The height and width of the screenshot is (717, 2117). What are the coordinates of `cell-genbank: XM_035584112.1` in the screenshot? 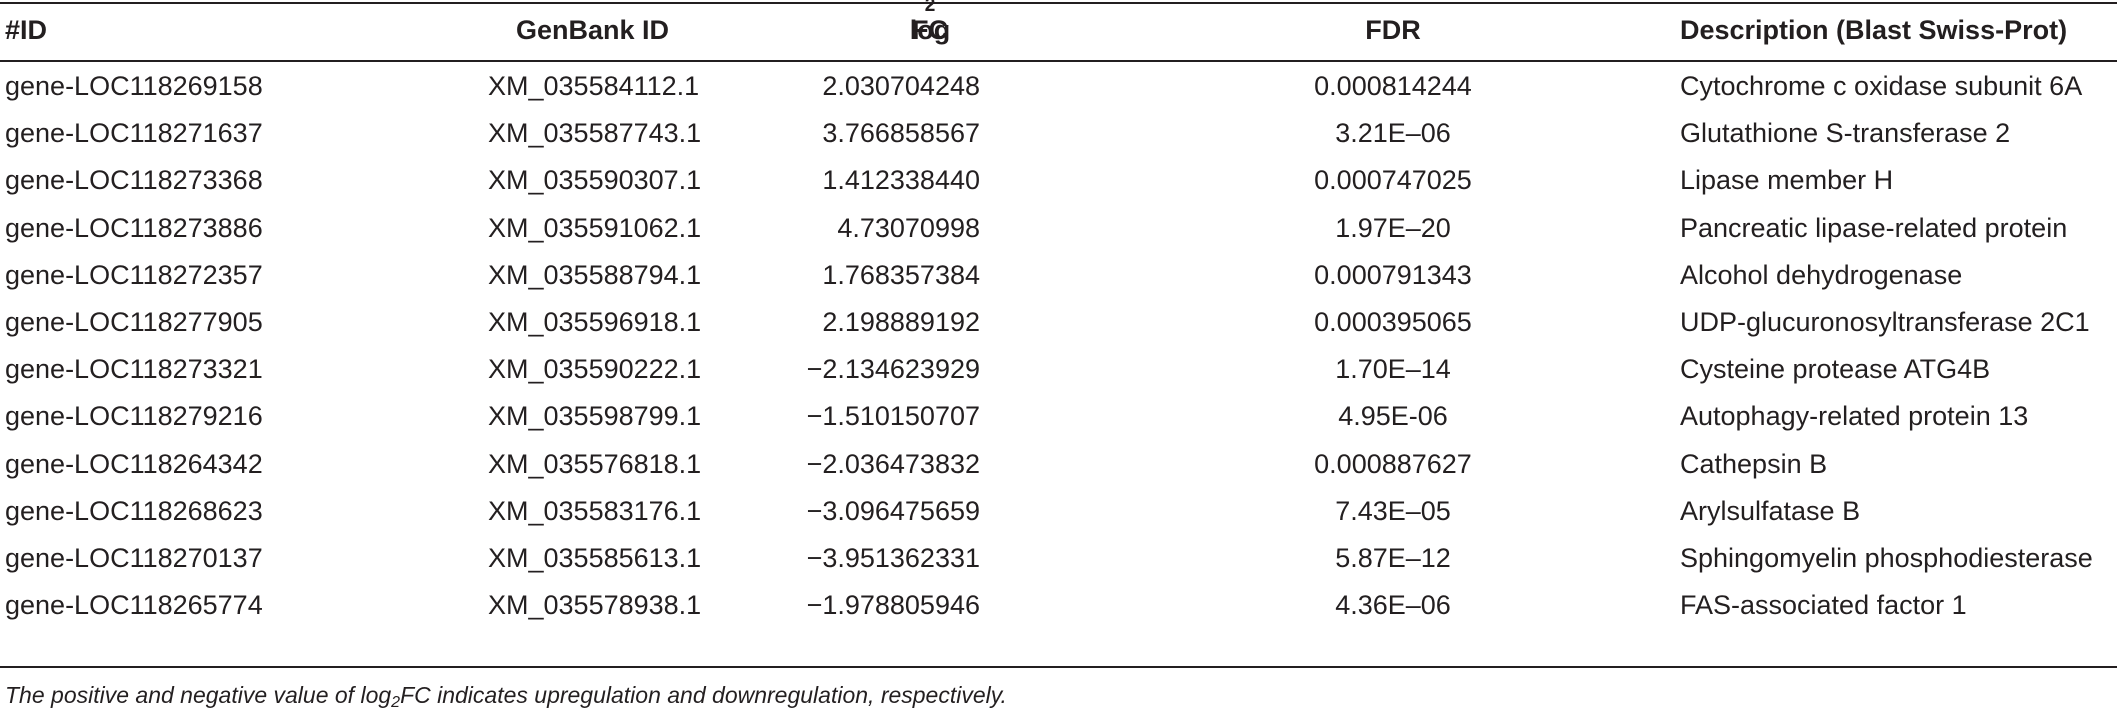 It's located at (594, 86).